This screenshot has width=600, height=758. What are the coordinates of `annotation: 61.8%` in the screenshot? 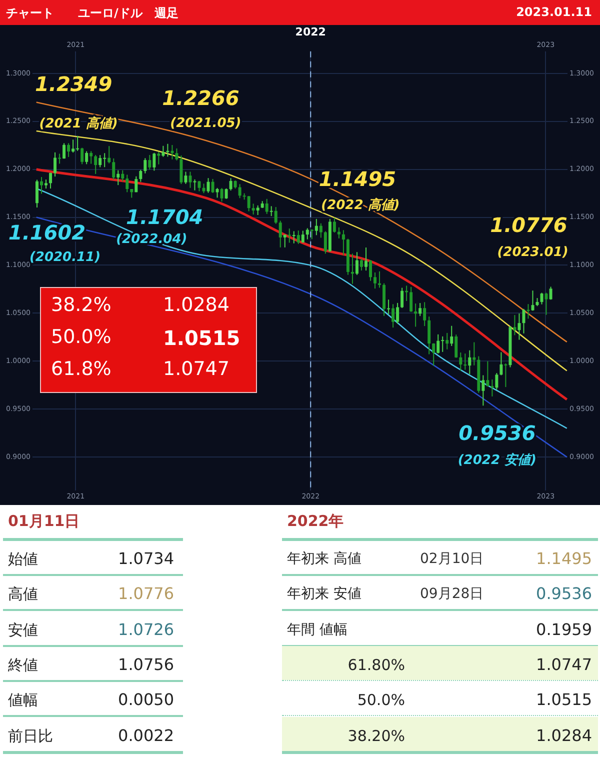 It's located at (81, 369).